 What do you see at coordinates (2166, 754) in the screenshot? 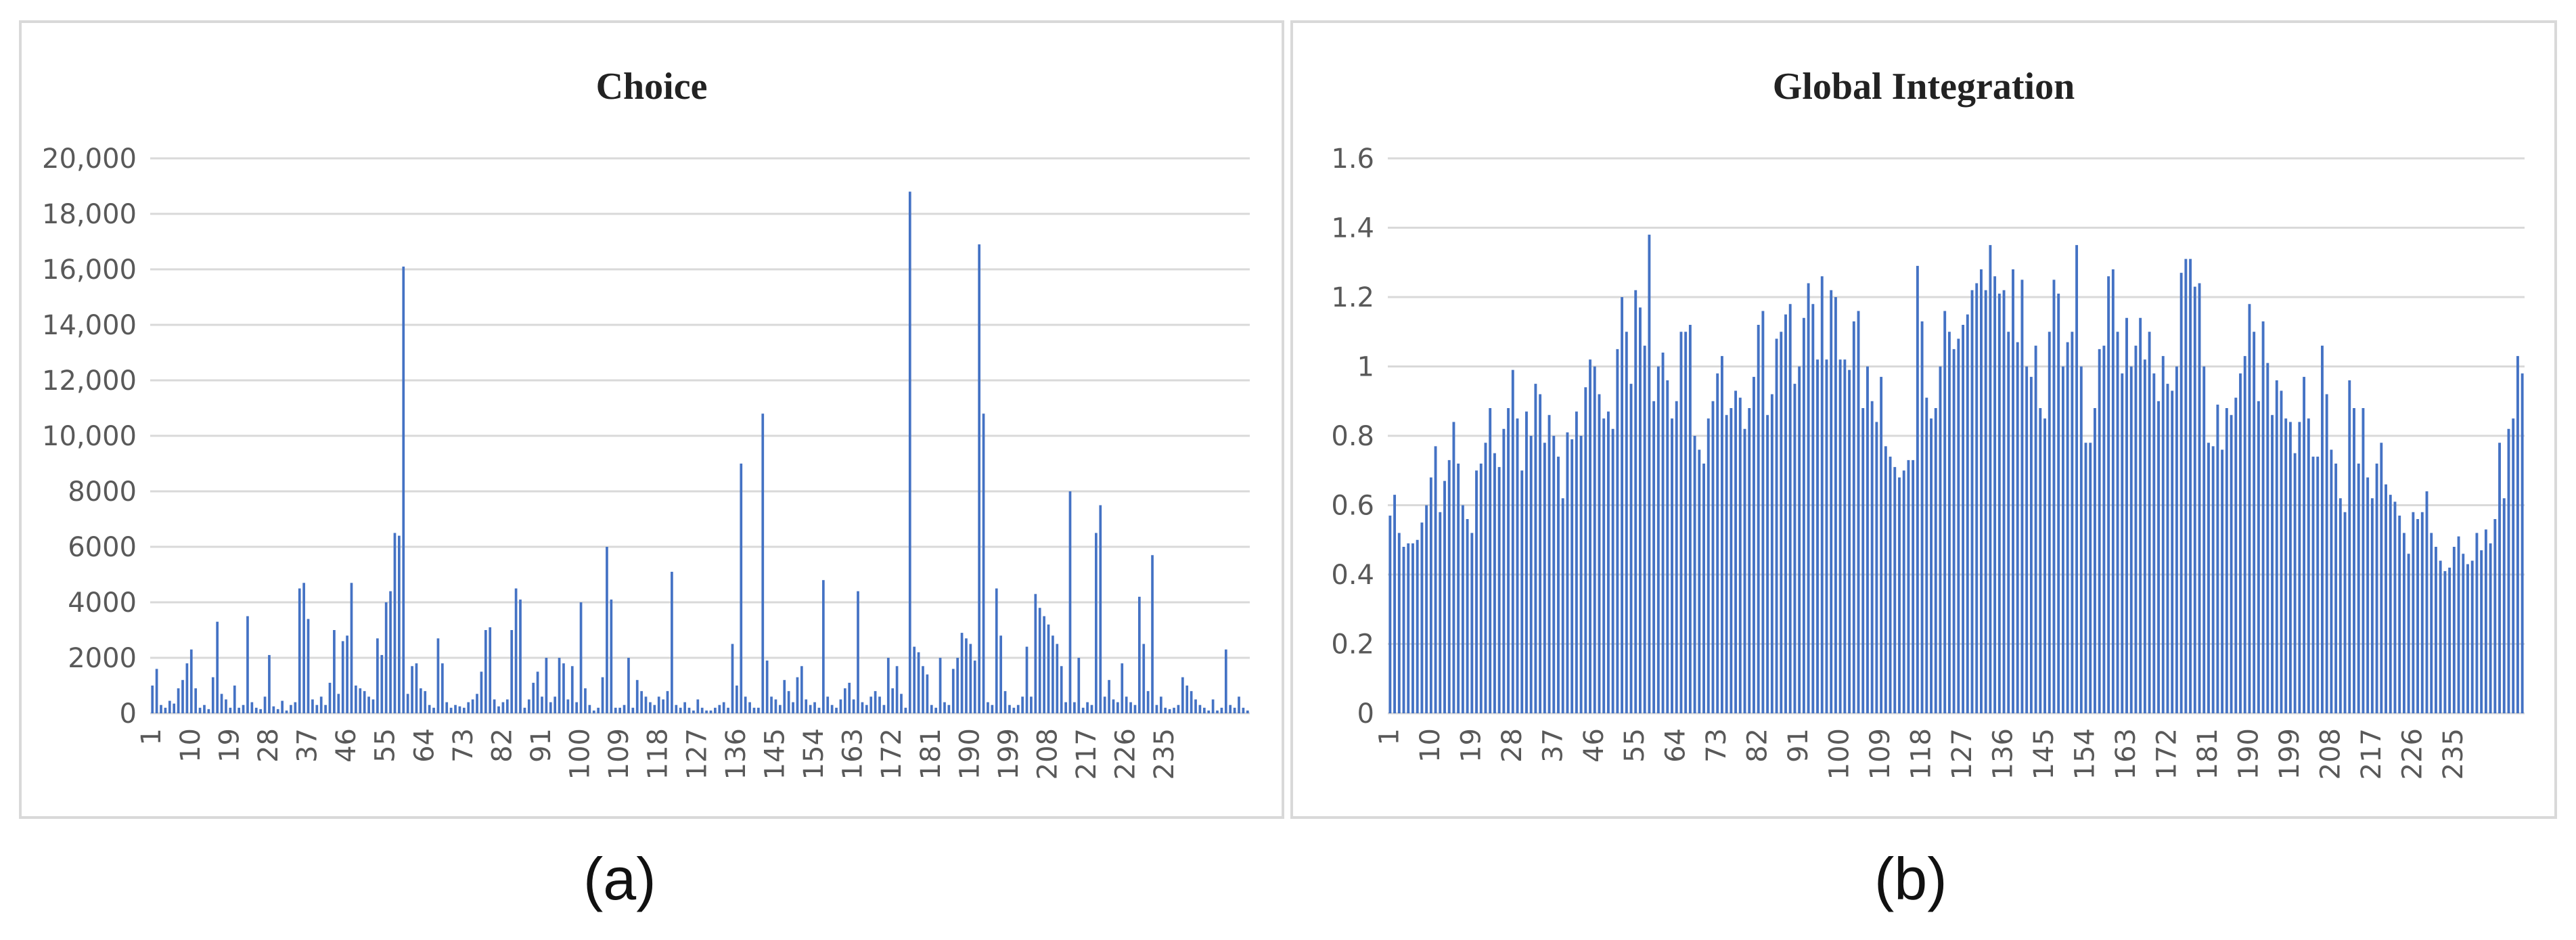
I see `x-tick-label: 172` at bounding box center [2166, 754].